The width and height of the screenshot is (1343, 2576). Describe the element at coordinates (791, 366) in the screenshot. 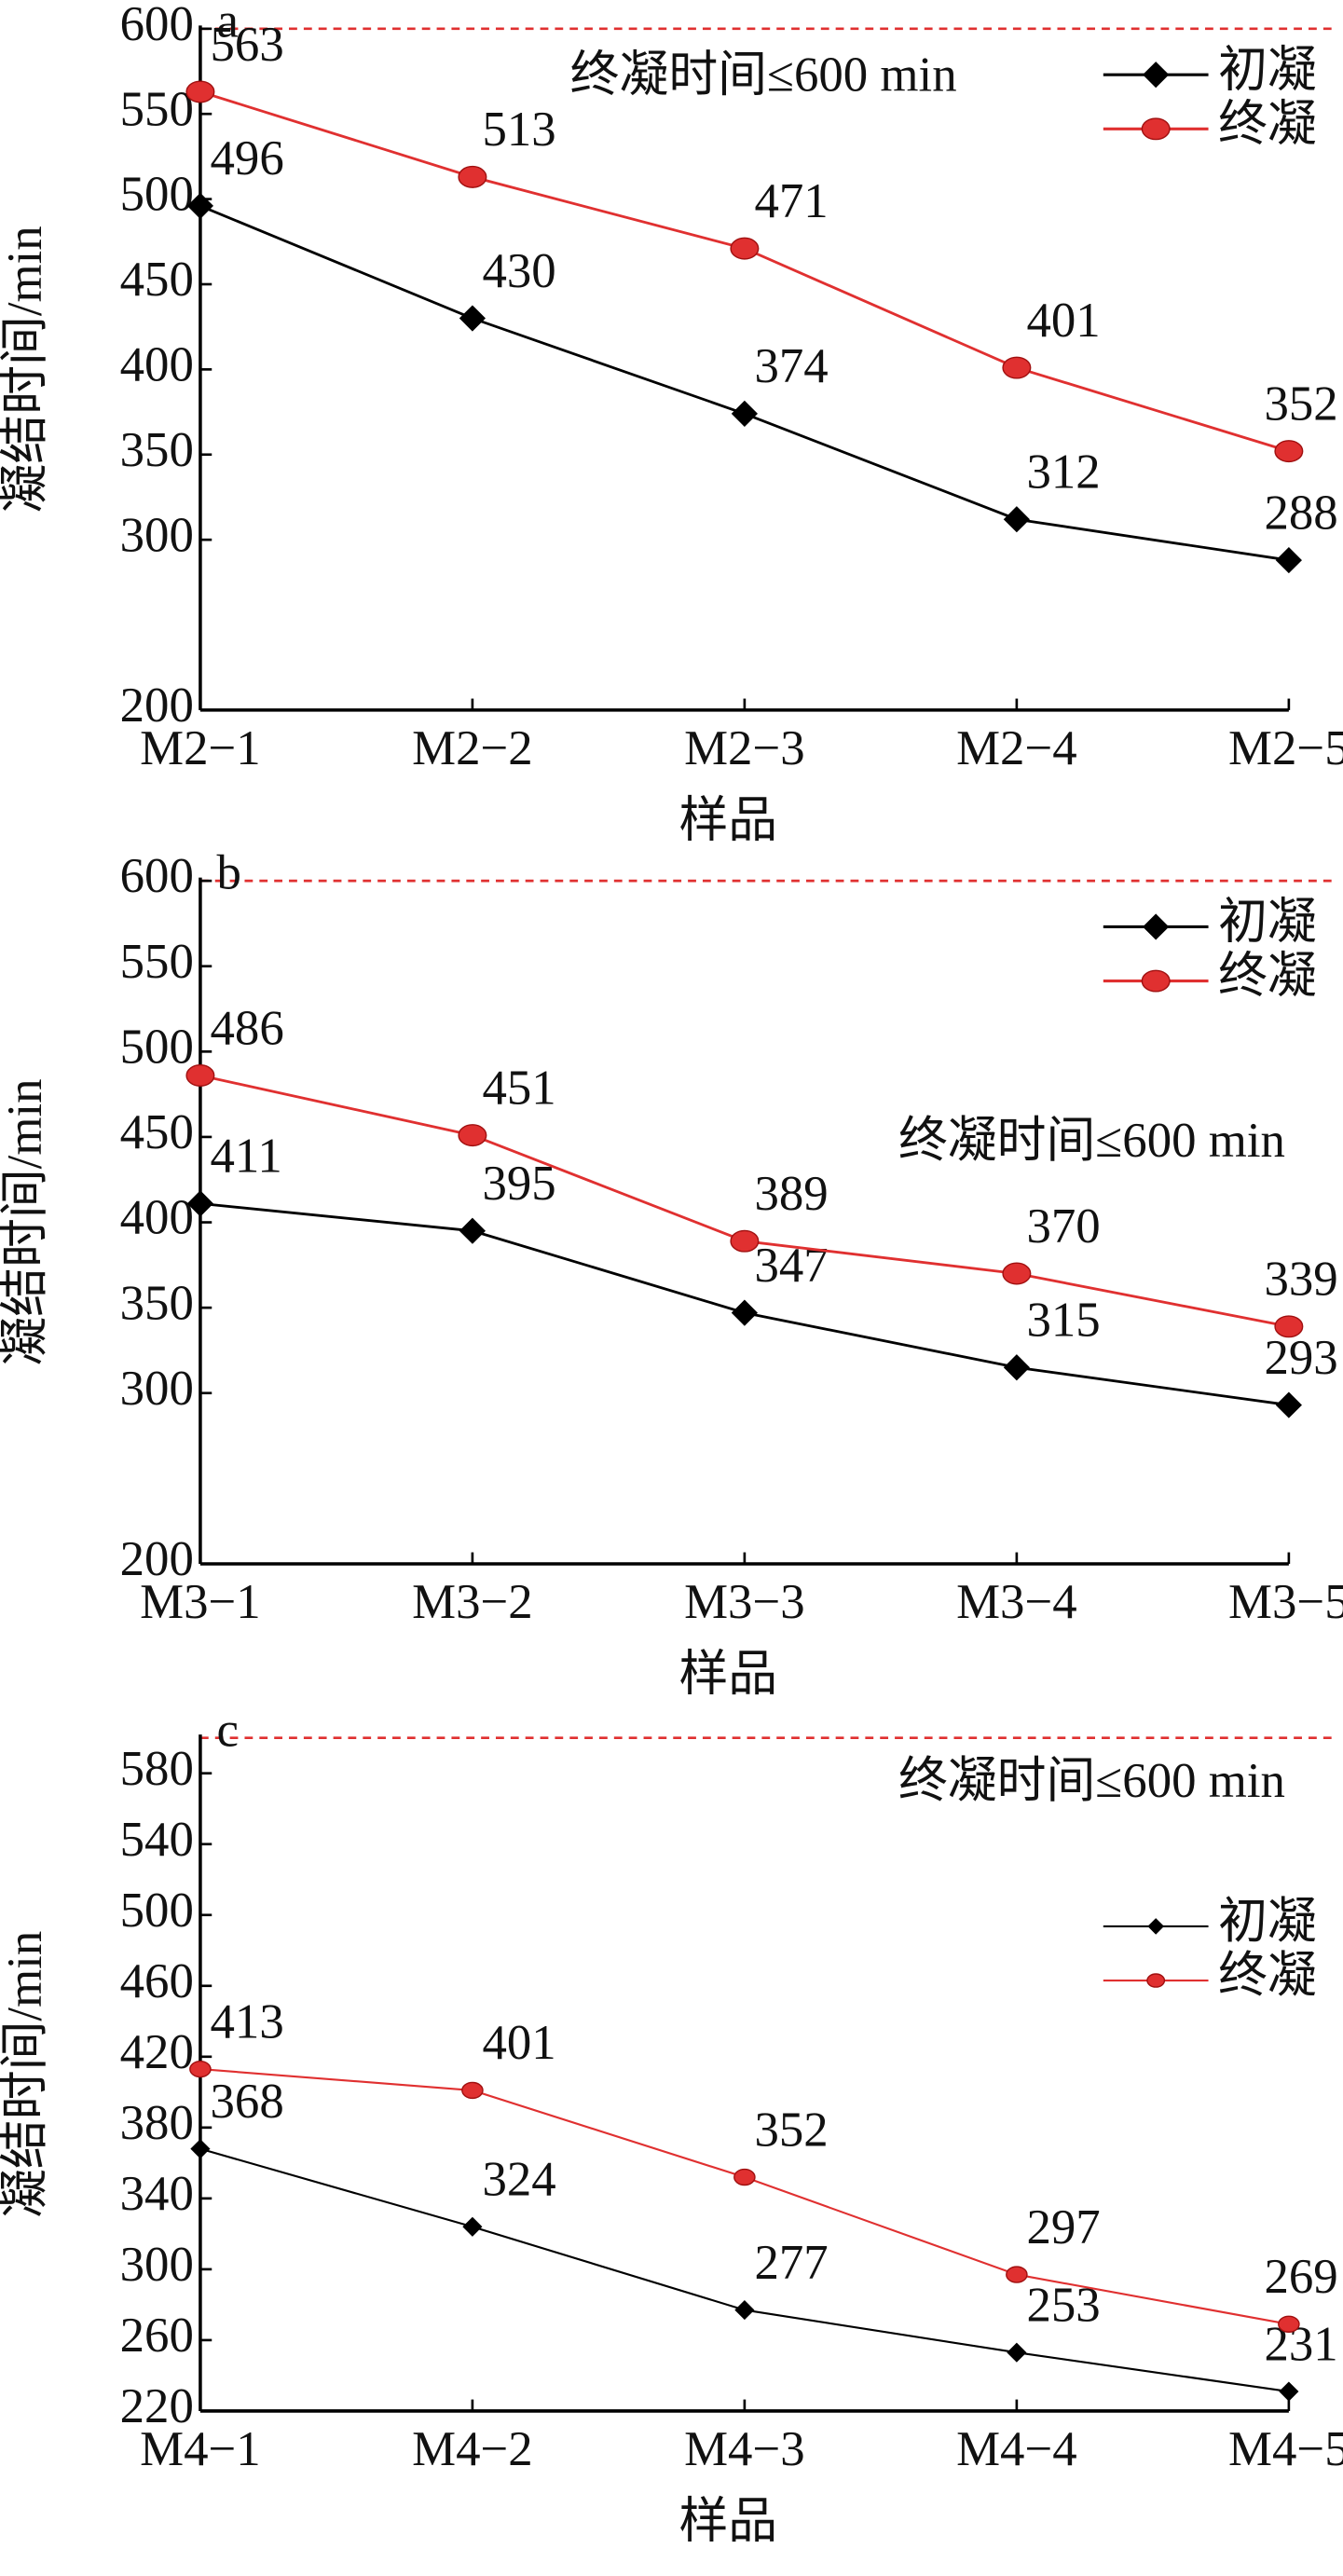

I see `data-label: 374` at that location.